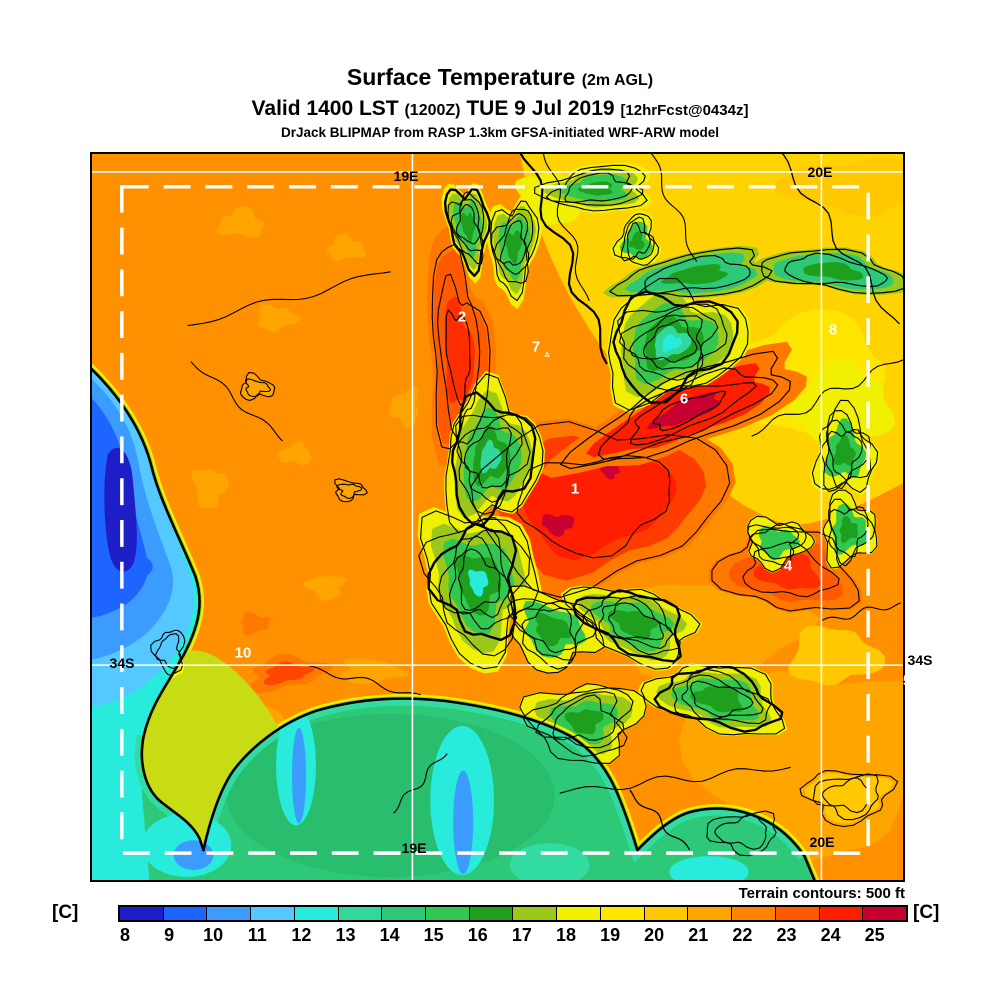  I want to click on colorbar-tick: 20, so click(654, 935).